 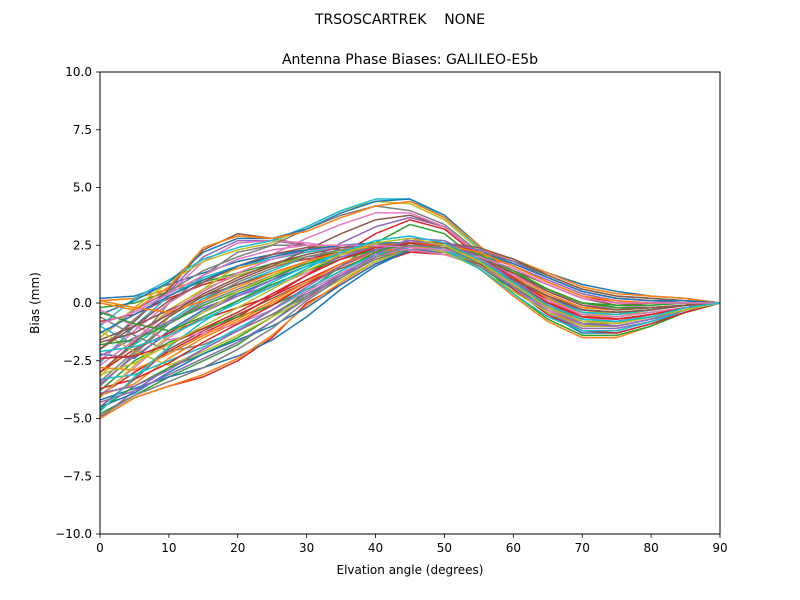 What do you see at coordinates (412, 544) in the screenshot?
I see `x-axis-ticks: 0 10 20 30 40 50 60 70 80 90` at bounding box center [412, 544].